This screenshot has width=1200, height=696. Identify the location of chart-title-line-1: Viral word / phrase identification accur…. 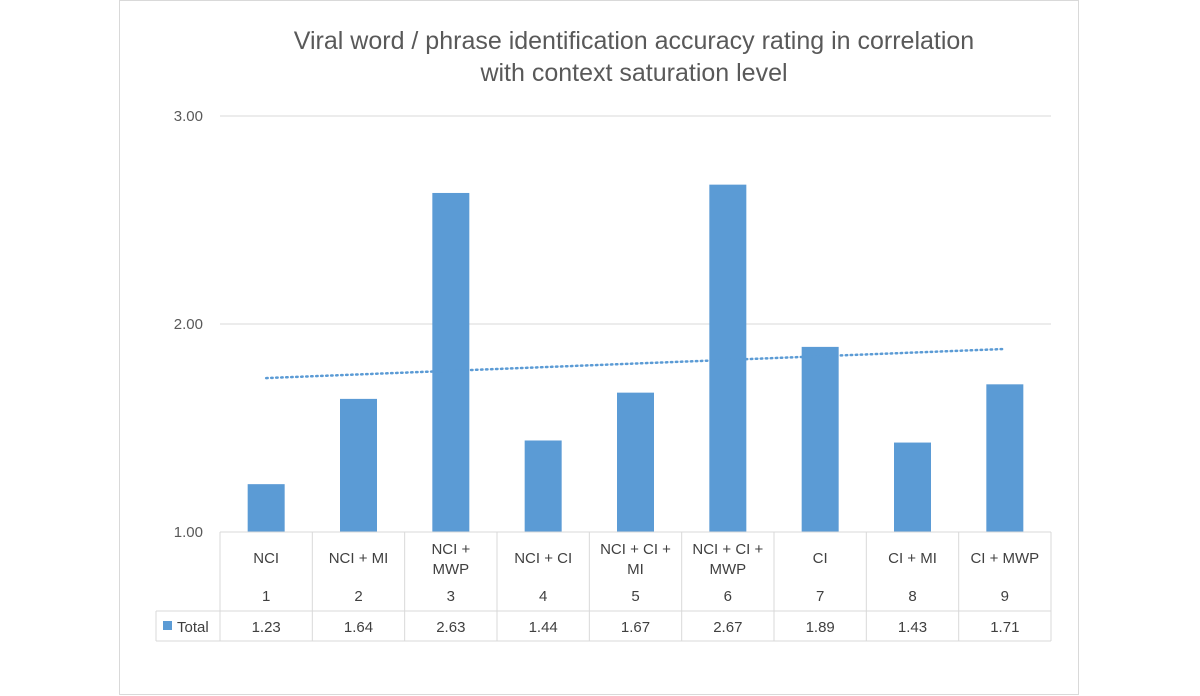
(634, 41).